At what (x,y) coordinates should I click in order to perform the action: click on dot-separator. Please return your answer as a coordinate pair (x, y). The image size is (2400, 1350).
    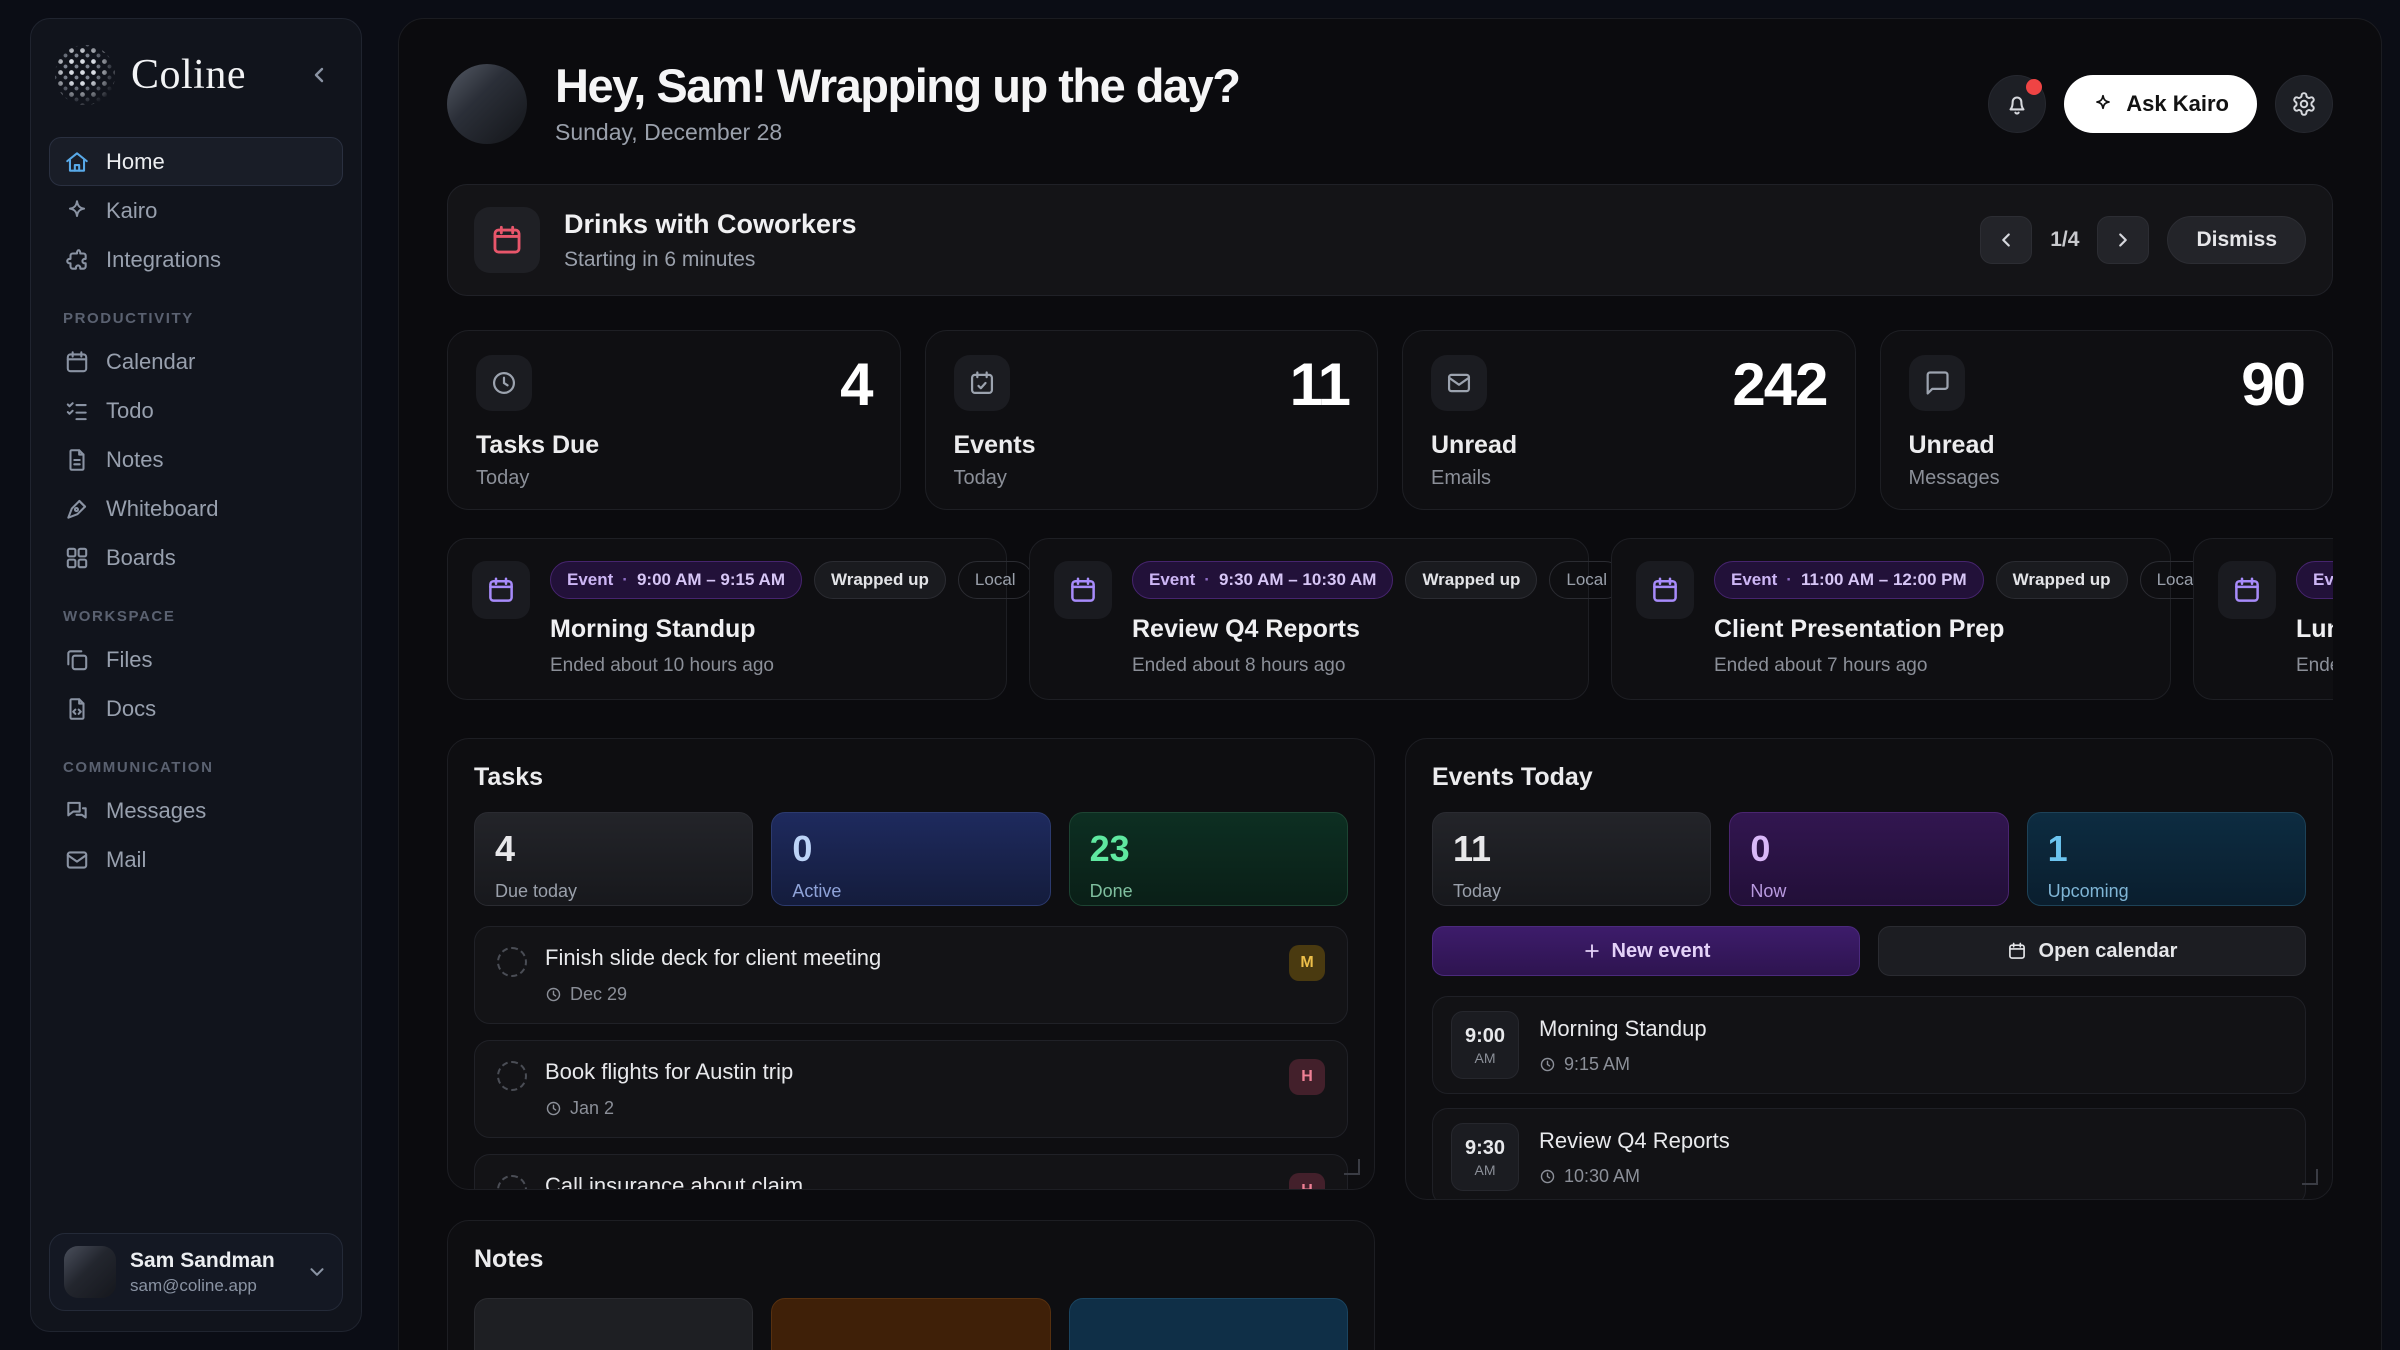
    Looking at the image, I should click on (625, 580).